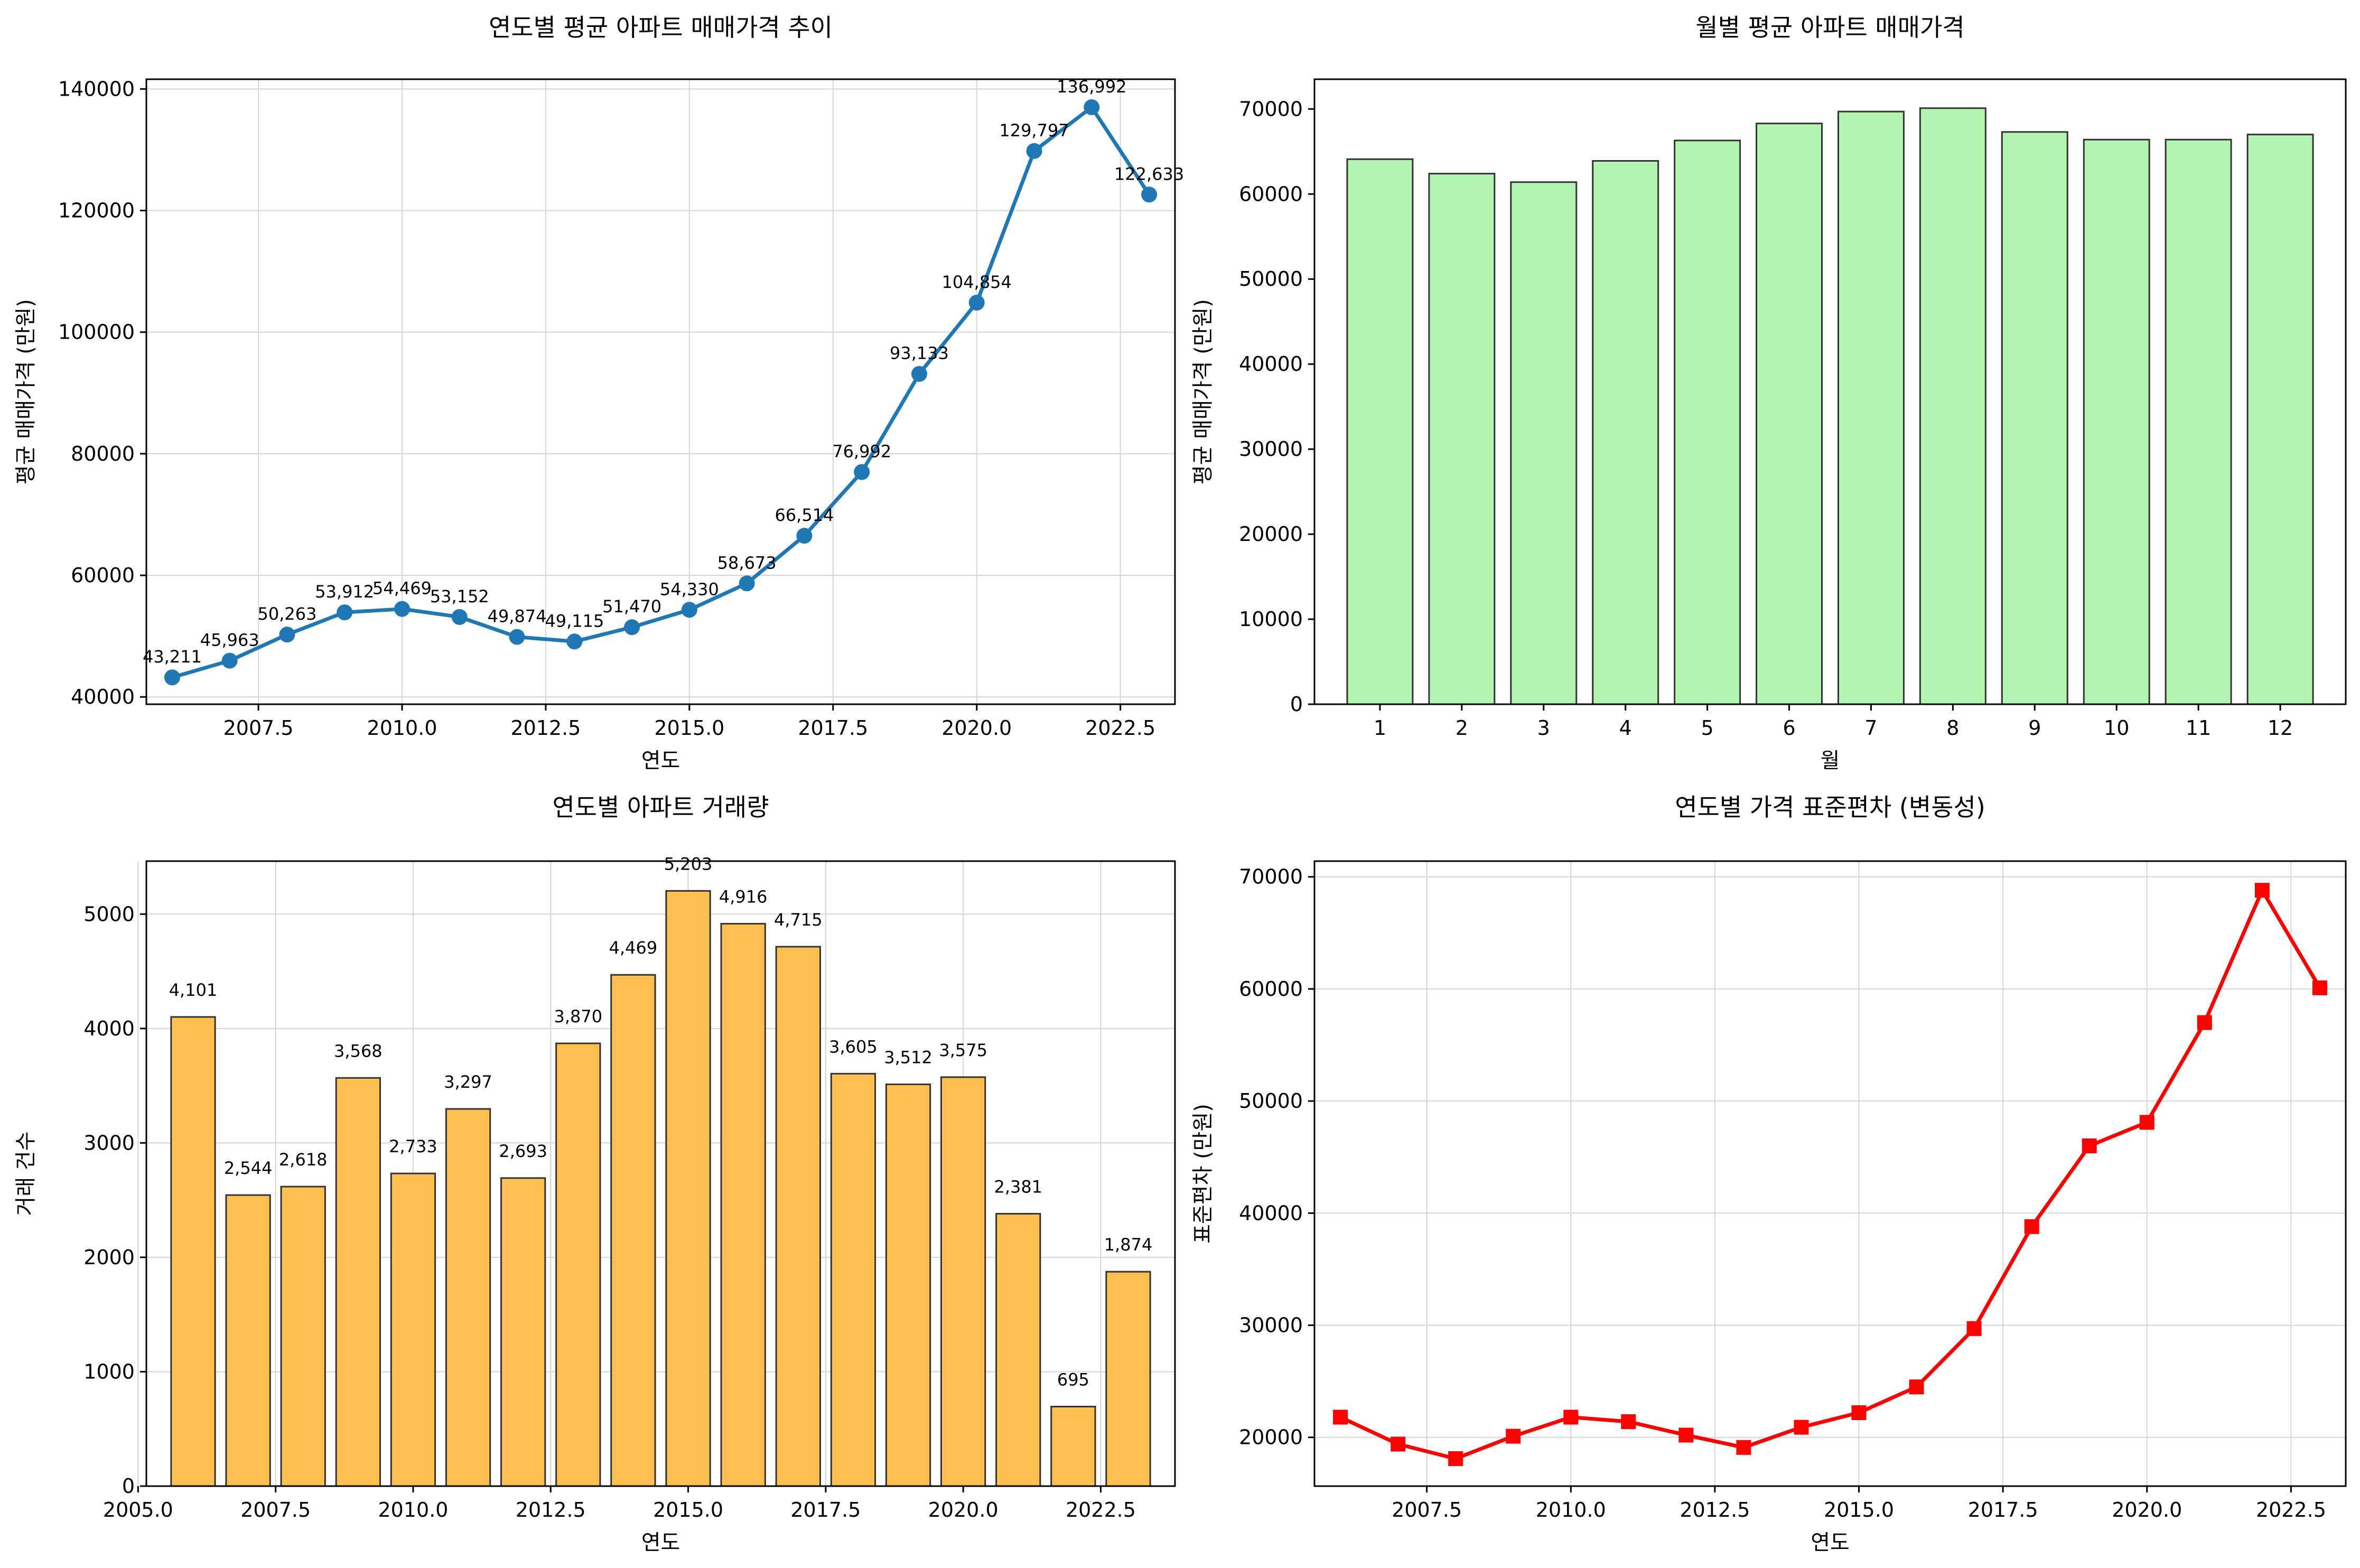 The width and height of the screenshot is (2360, 1568). I want to click on bar-data-label: 2,544, so click(248, 1168).